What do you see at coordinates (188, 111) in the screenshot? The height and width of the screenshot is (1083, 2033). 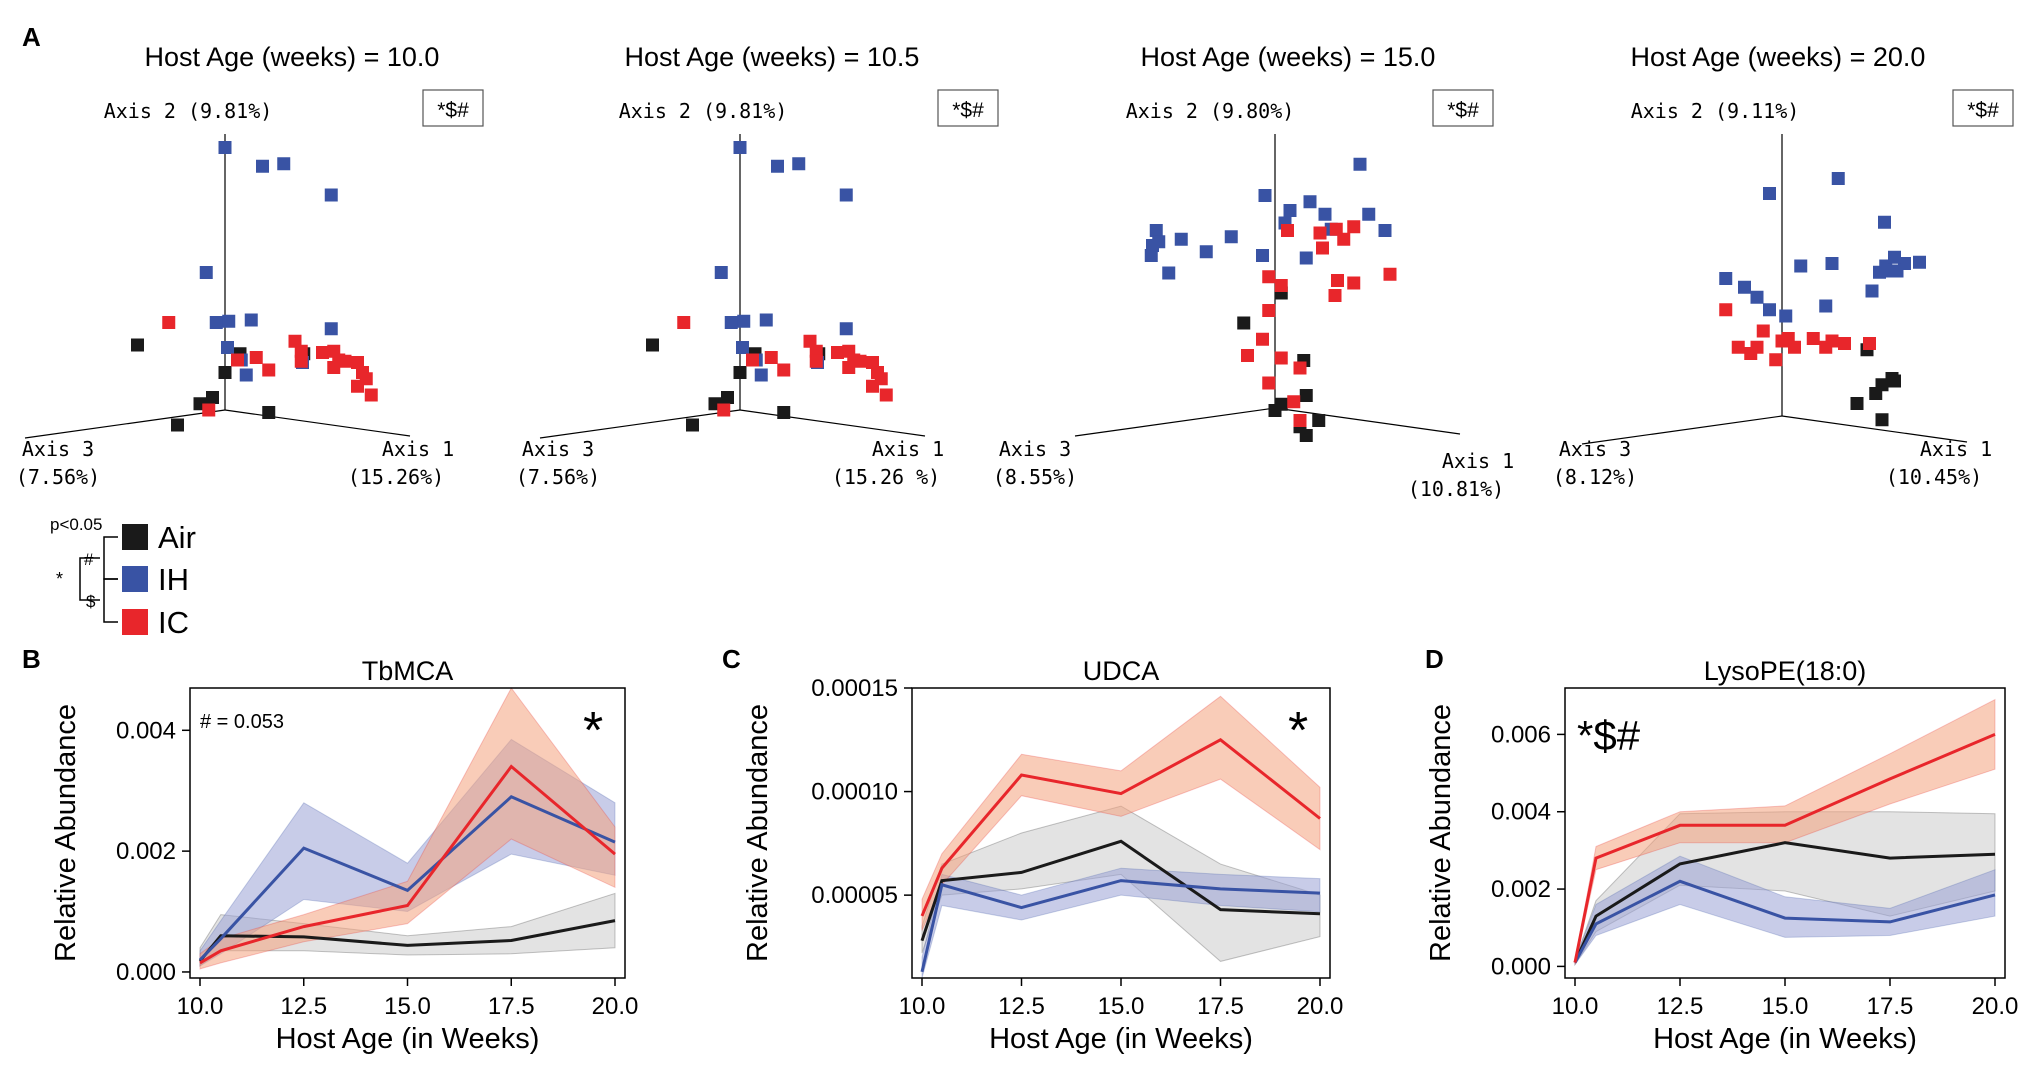 I see `axis-2-label: Axis 2 (9.81%)` at bounding box center [188, 111].